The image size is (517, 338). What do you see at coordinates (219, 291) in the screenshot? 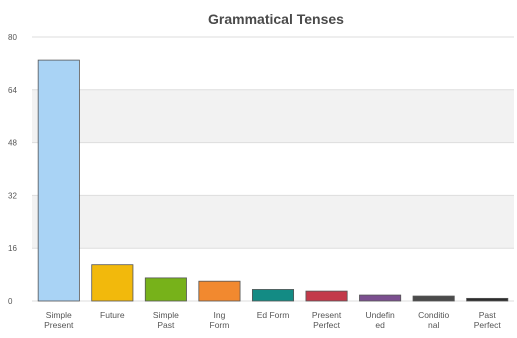
I see `bar-ing-form` at bounding box center [219, 291].